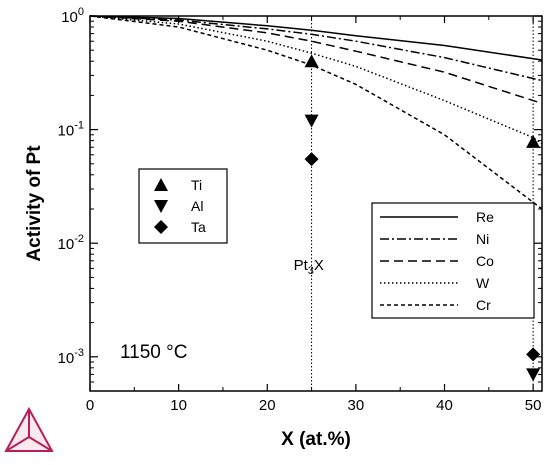 The height and width of the screenshot is (465, 550). Describe the element at coordinates (34, 203) in the screenshot. I see `y-axis-title: Activity of Pt` at that location.